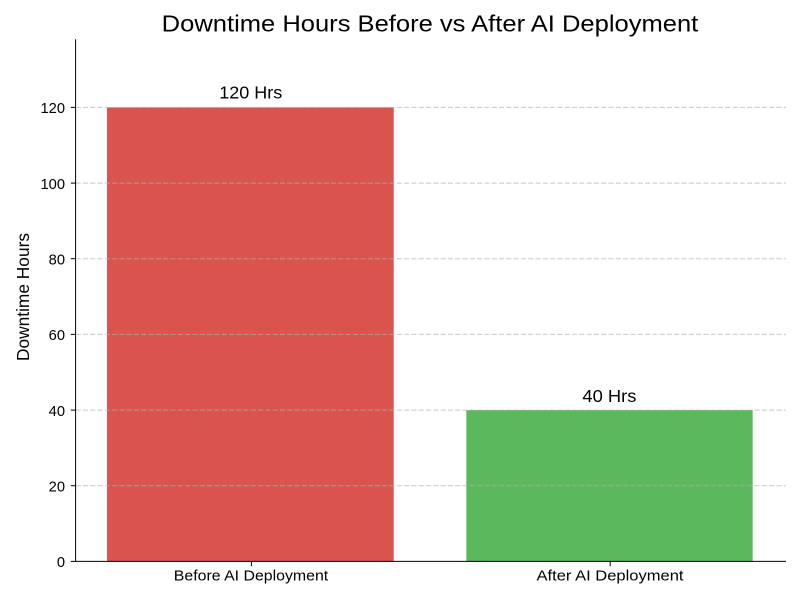  Describe the element at coordinates (23, 297) in the screenshot. I see `svg-text: Downtime Hours` at that location.